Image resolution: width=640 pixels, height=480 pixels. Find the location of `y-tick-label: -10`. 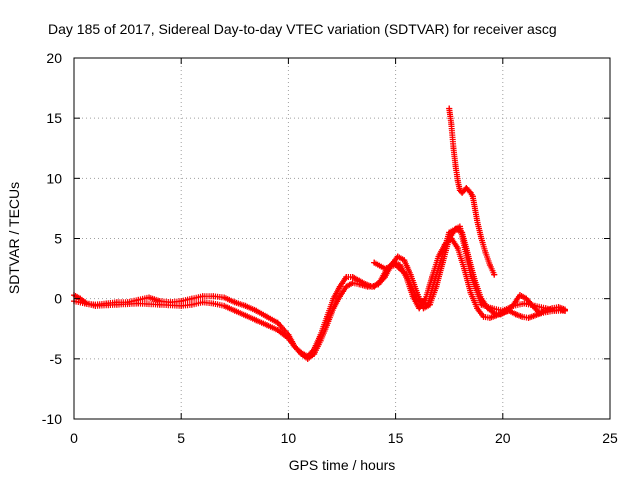

y-tick-label: -10 is located at coordinates (52, 419).